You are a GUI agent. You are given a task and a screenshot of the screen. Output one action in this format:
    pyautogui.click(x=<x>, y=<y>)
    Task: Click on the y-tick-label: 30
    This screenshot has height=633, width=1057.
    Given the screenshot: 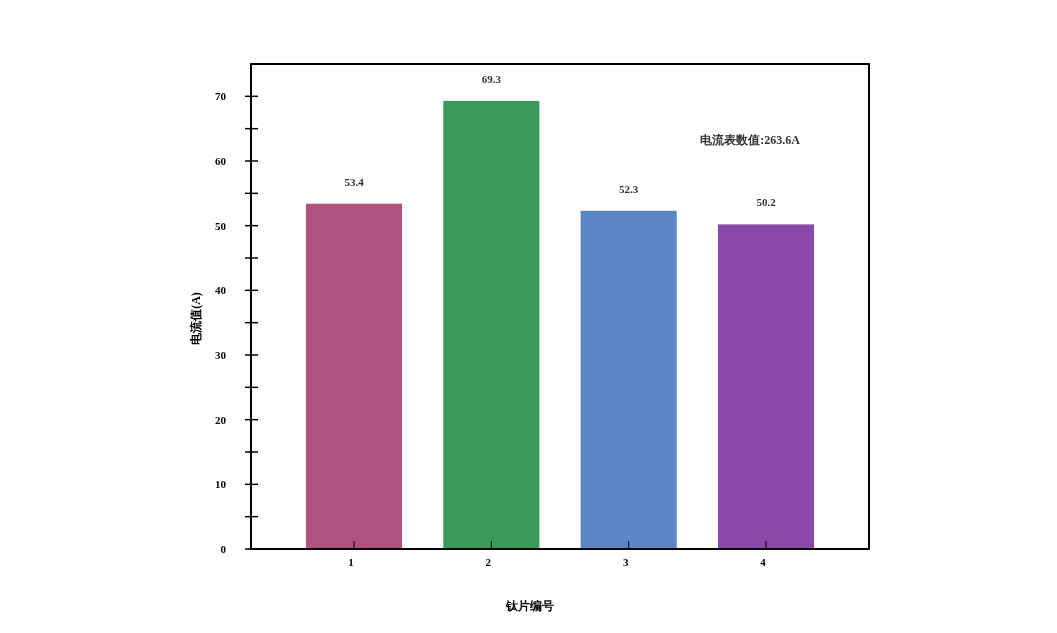 What is the action you would take?
    pyautogui.click(x=221, y=355)
    